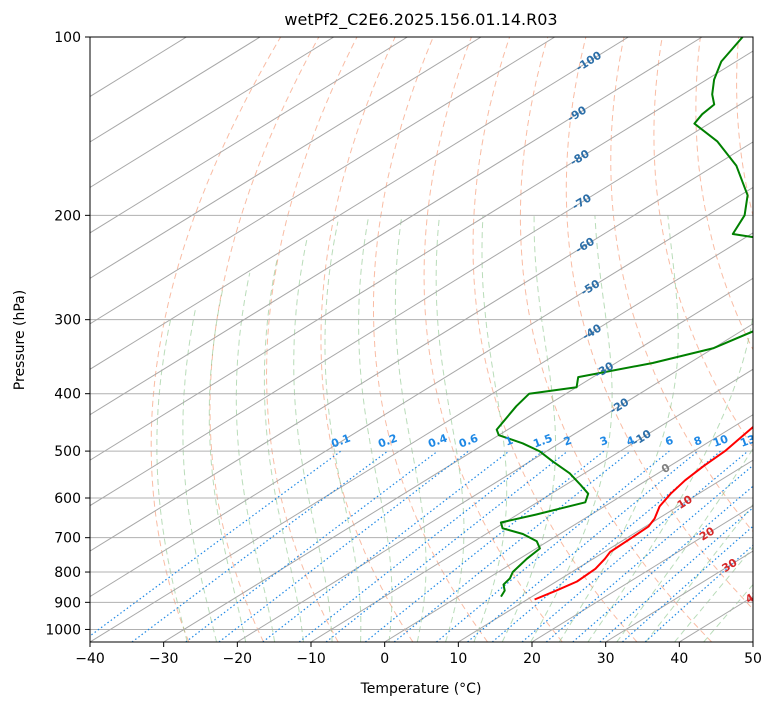 This screenshot has height=708, width=775. I want to click on mixing-ratio-label: 0.4, so click(437, 441).